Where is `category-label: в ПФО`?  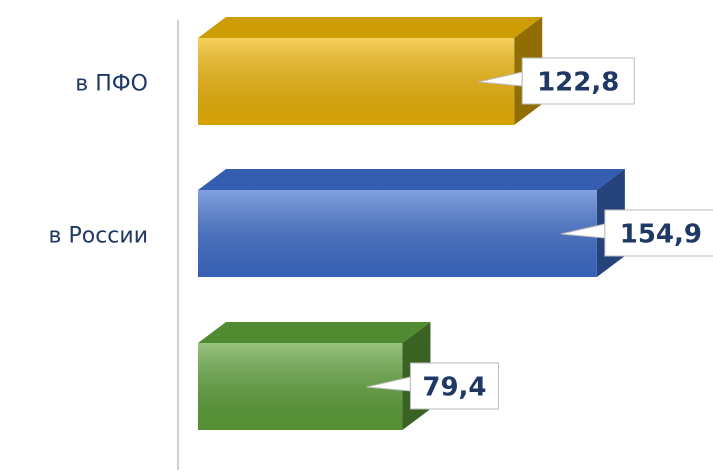
category-label: в ПФО is located at coordinates (111, 84).